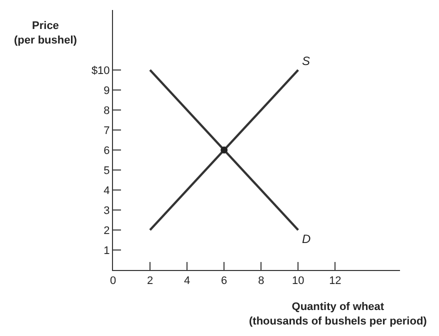 The height and width of the screenshot is (336, 439). Describe the element at coordinates (107, 90) in the screenshot. I see `y-tick-label: 9` at that location.